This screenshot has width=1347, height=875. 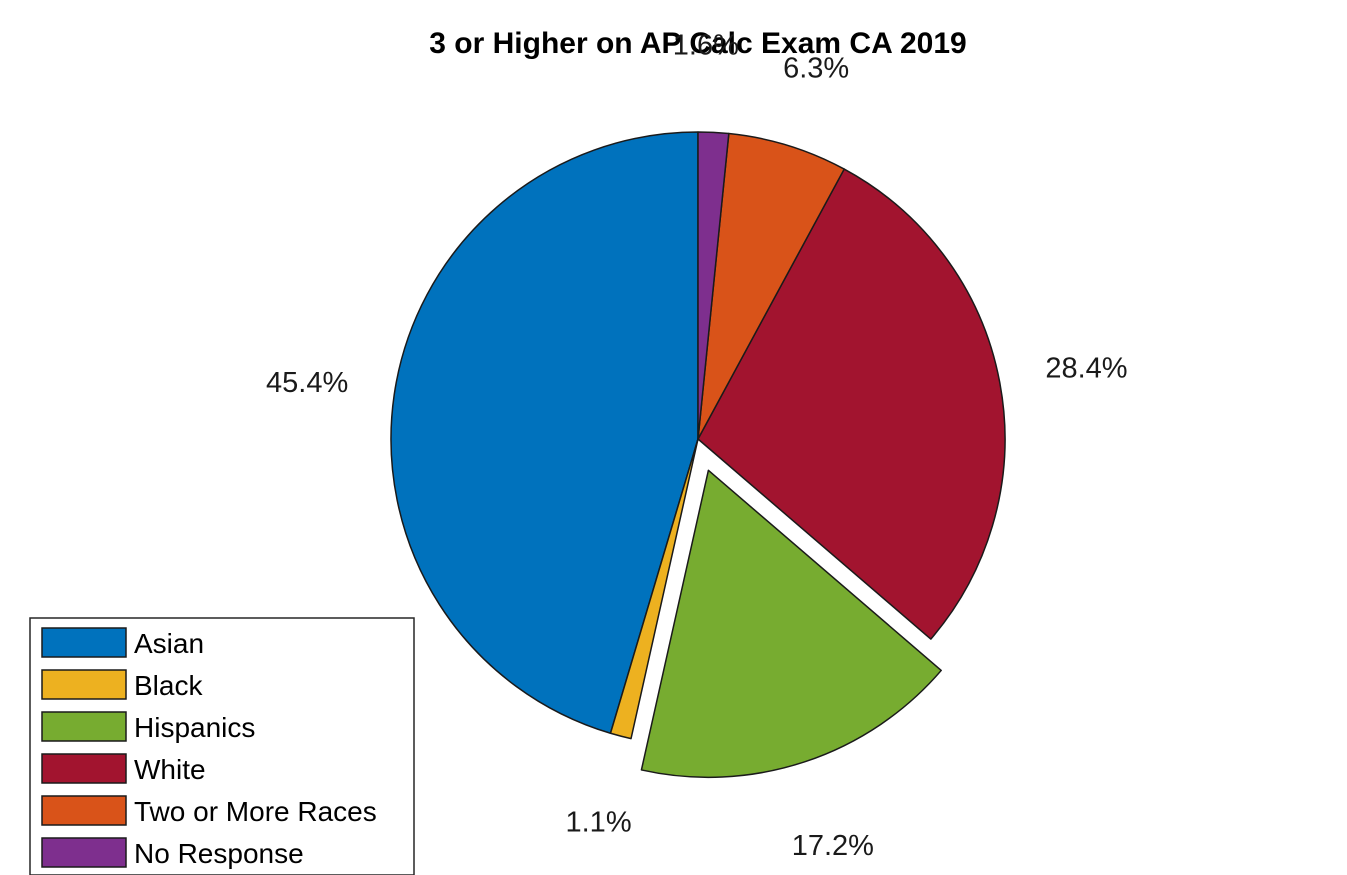 I want to click on legend-label-hispanics: Hispanics, so click(x=194, y=727).